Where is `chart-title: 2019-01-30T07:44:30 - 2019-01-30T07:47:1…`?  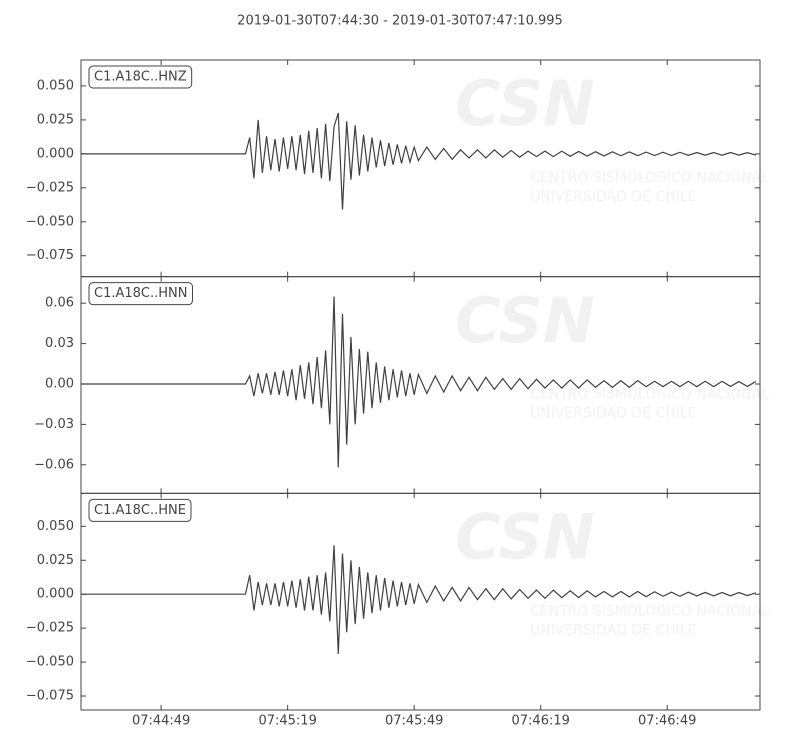 chart-title: 2019-01-30T07:44:30 - 2019-01-30T07:47:1… is located at coordinates (400, 21).